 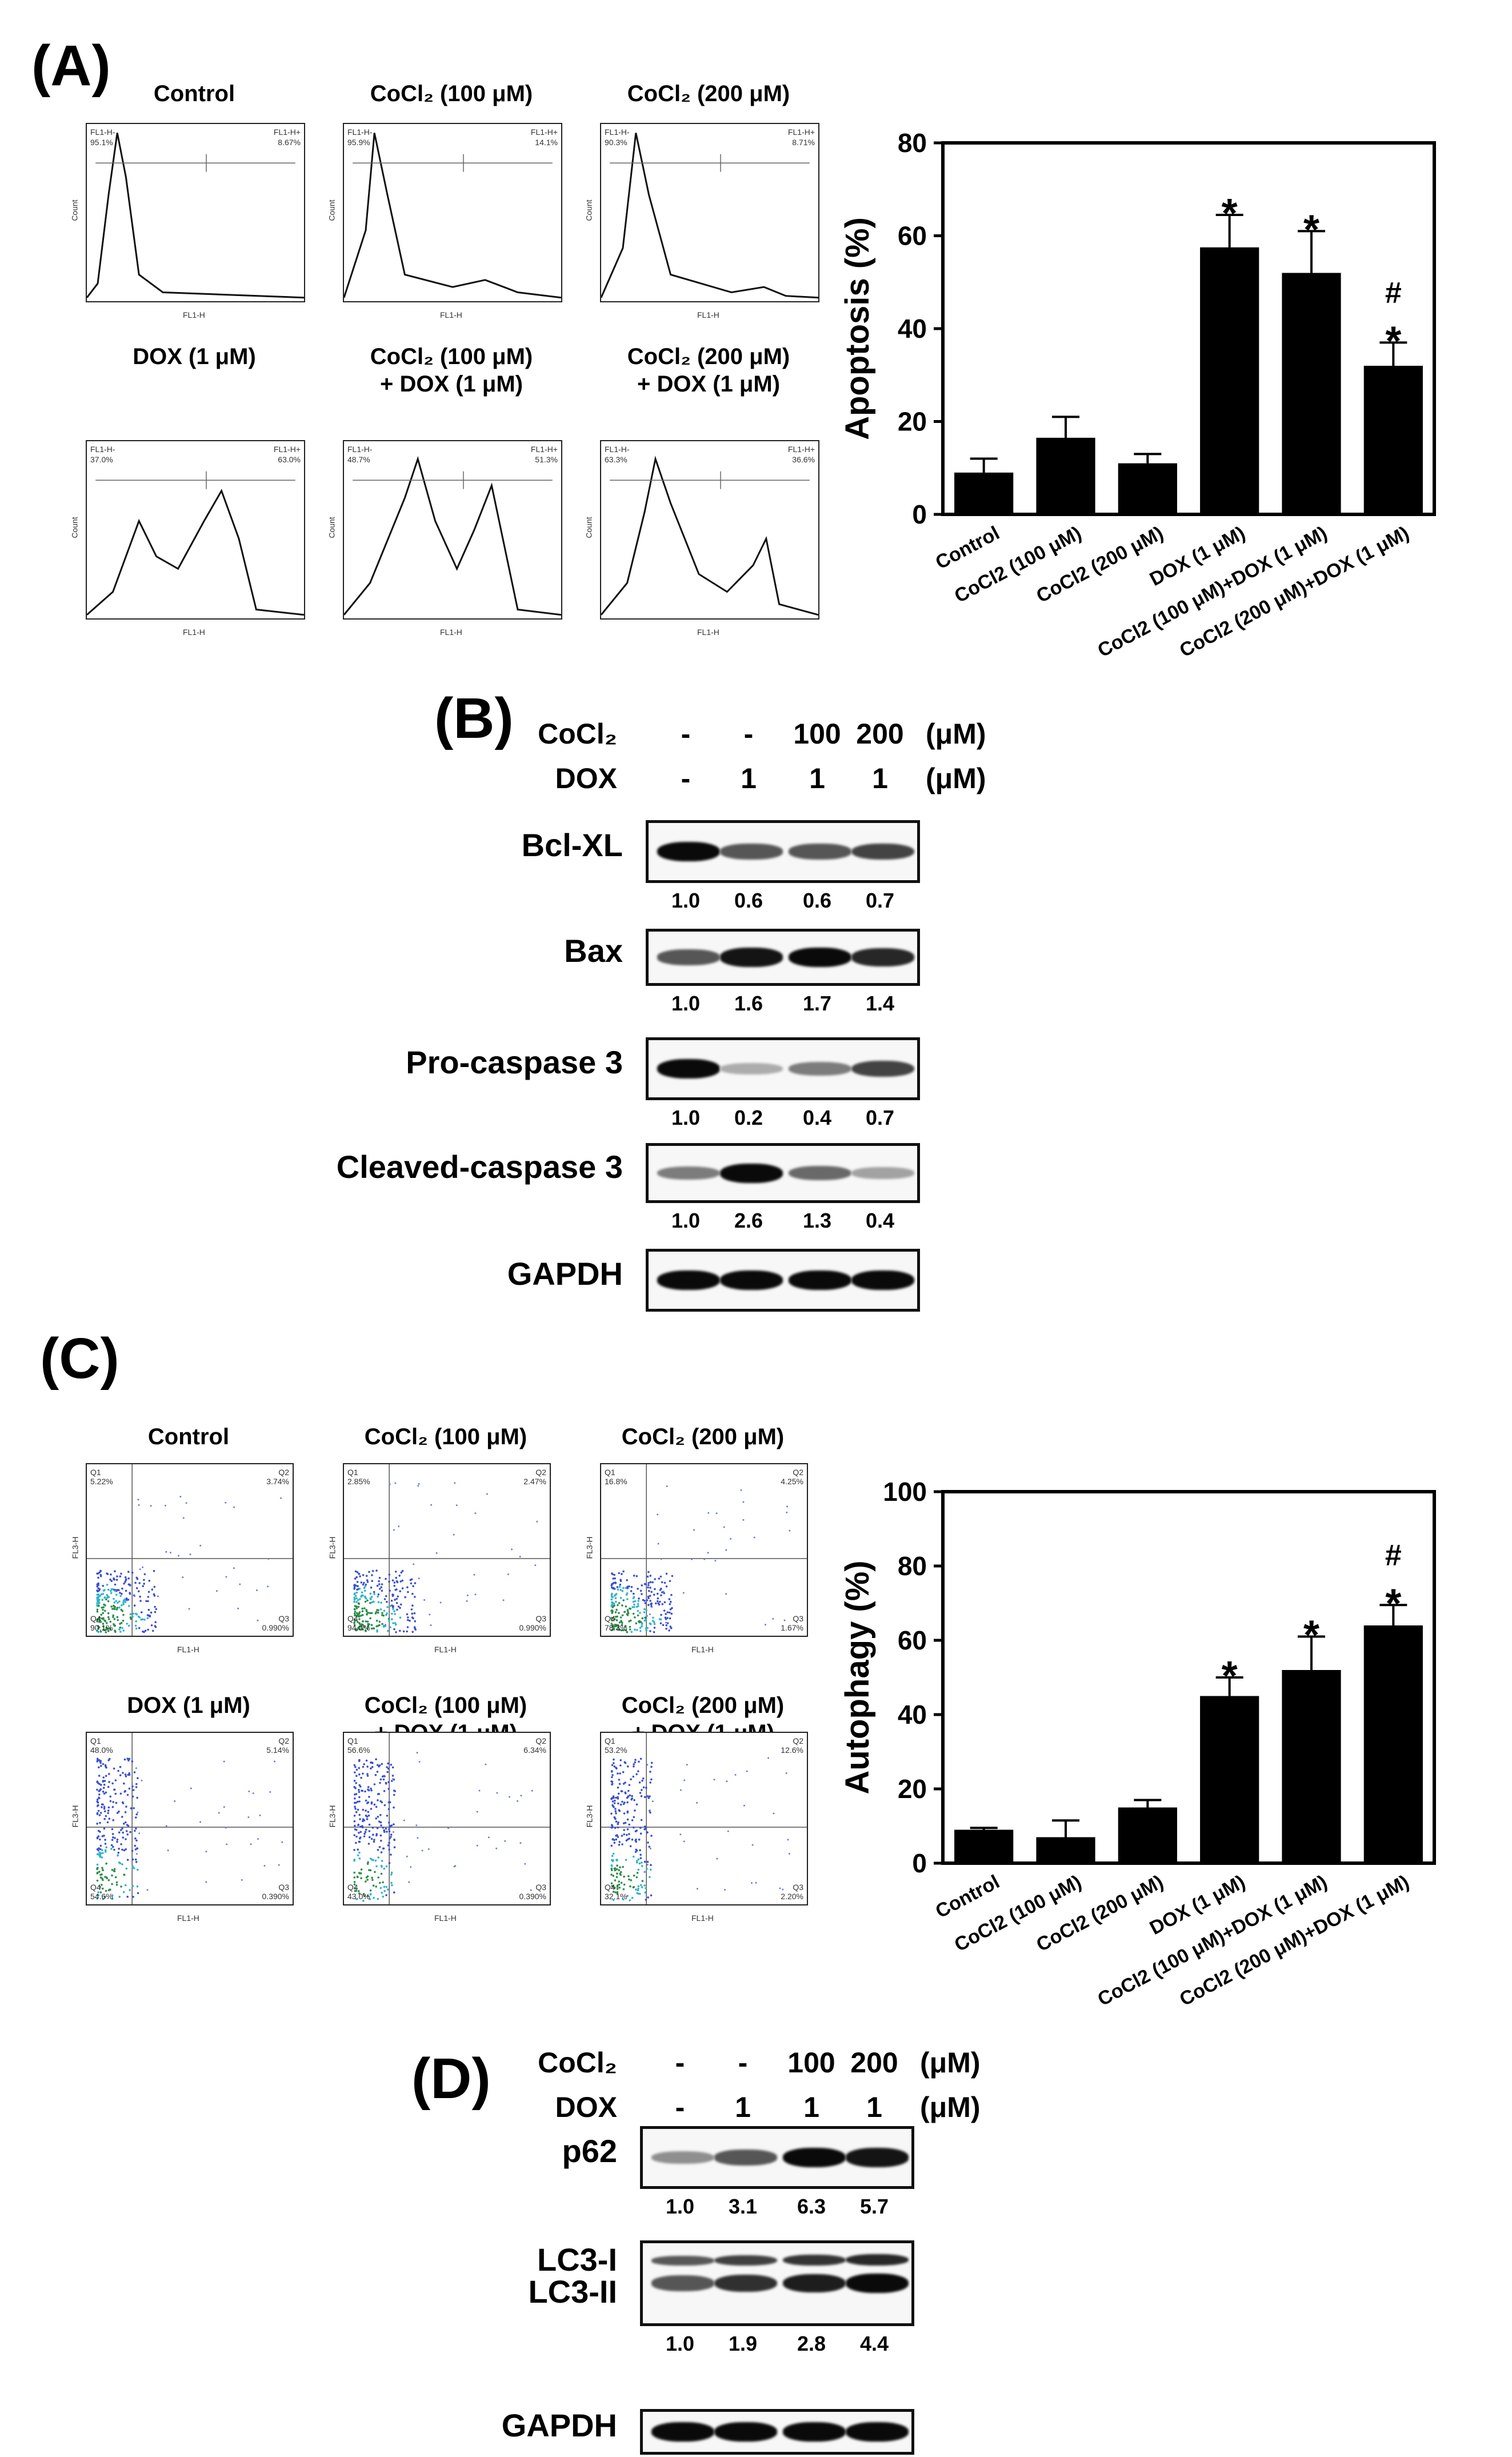 What do you see at coordinates (610, 1472) in the screenshot?
I see `quadrant-q1: Q1` at bounding box center [610, 1472].